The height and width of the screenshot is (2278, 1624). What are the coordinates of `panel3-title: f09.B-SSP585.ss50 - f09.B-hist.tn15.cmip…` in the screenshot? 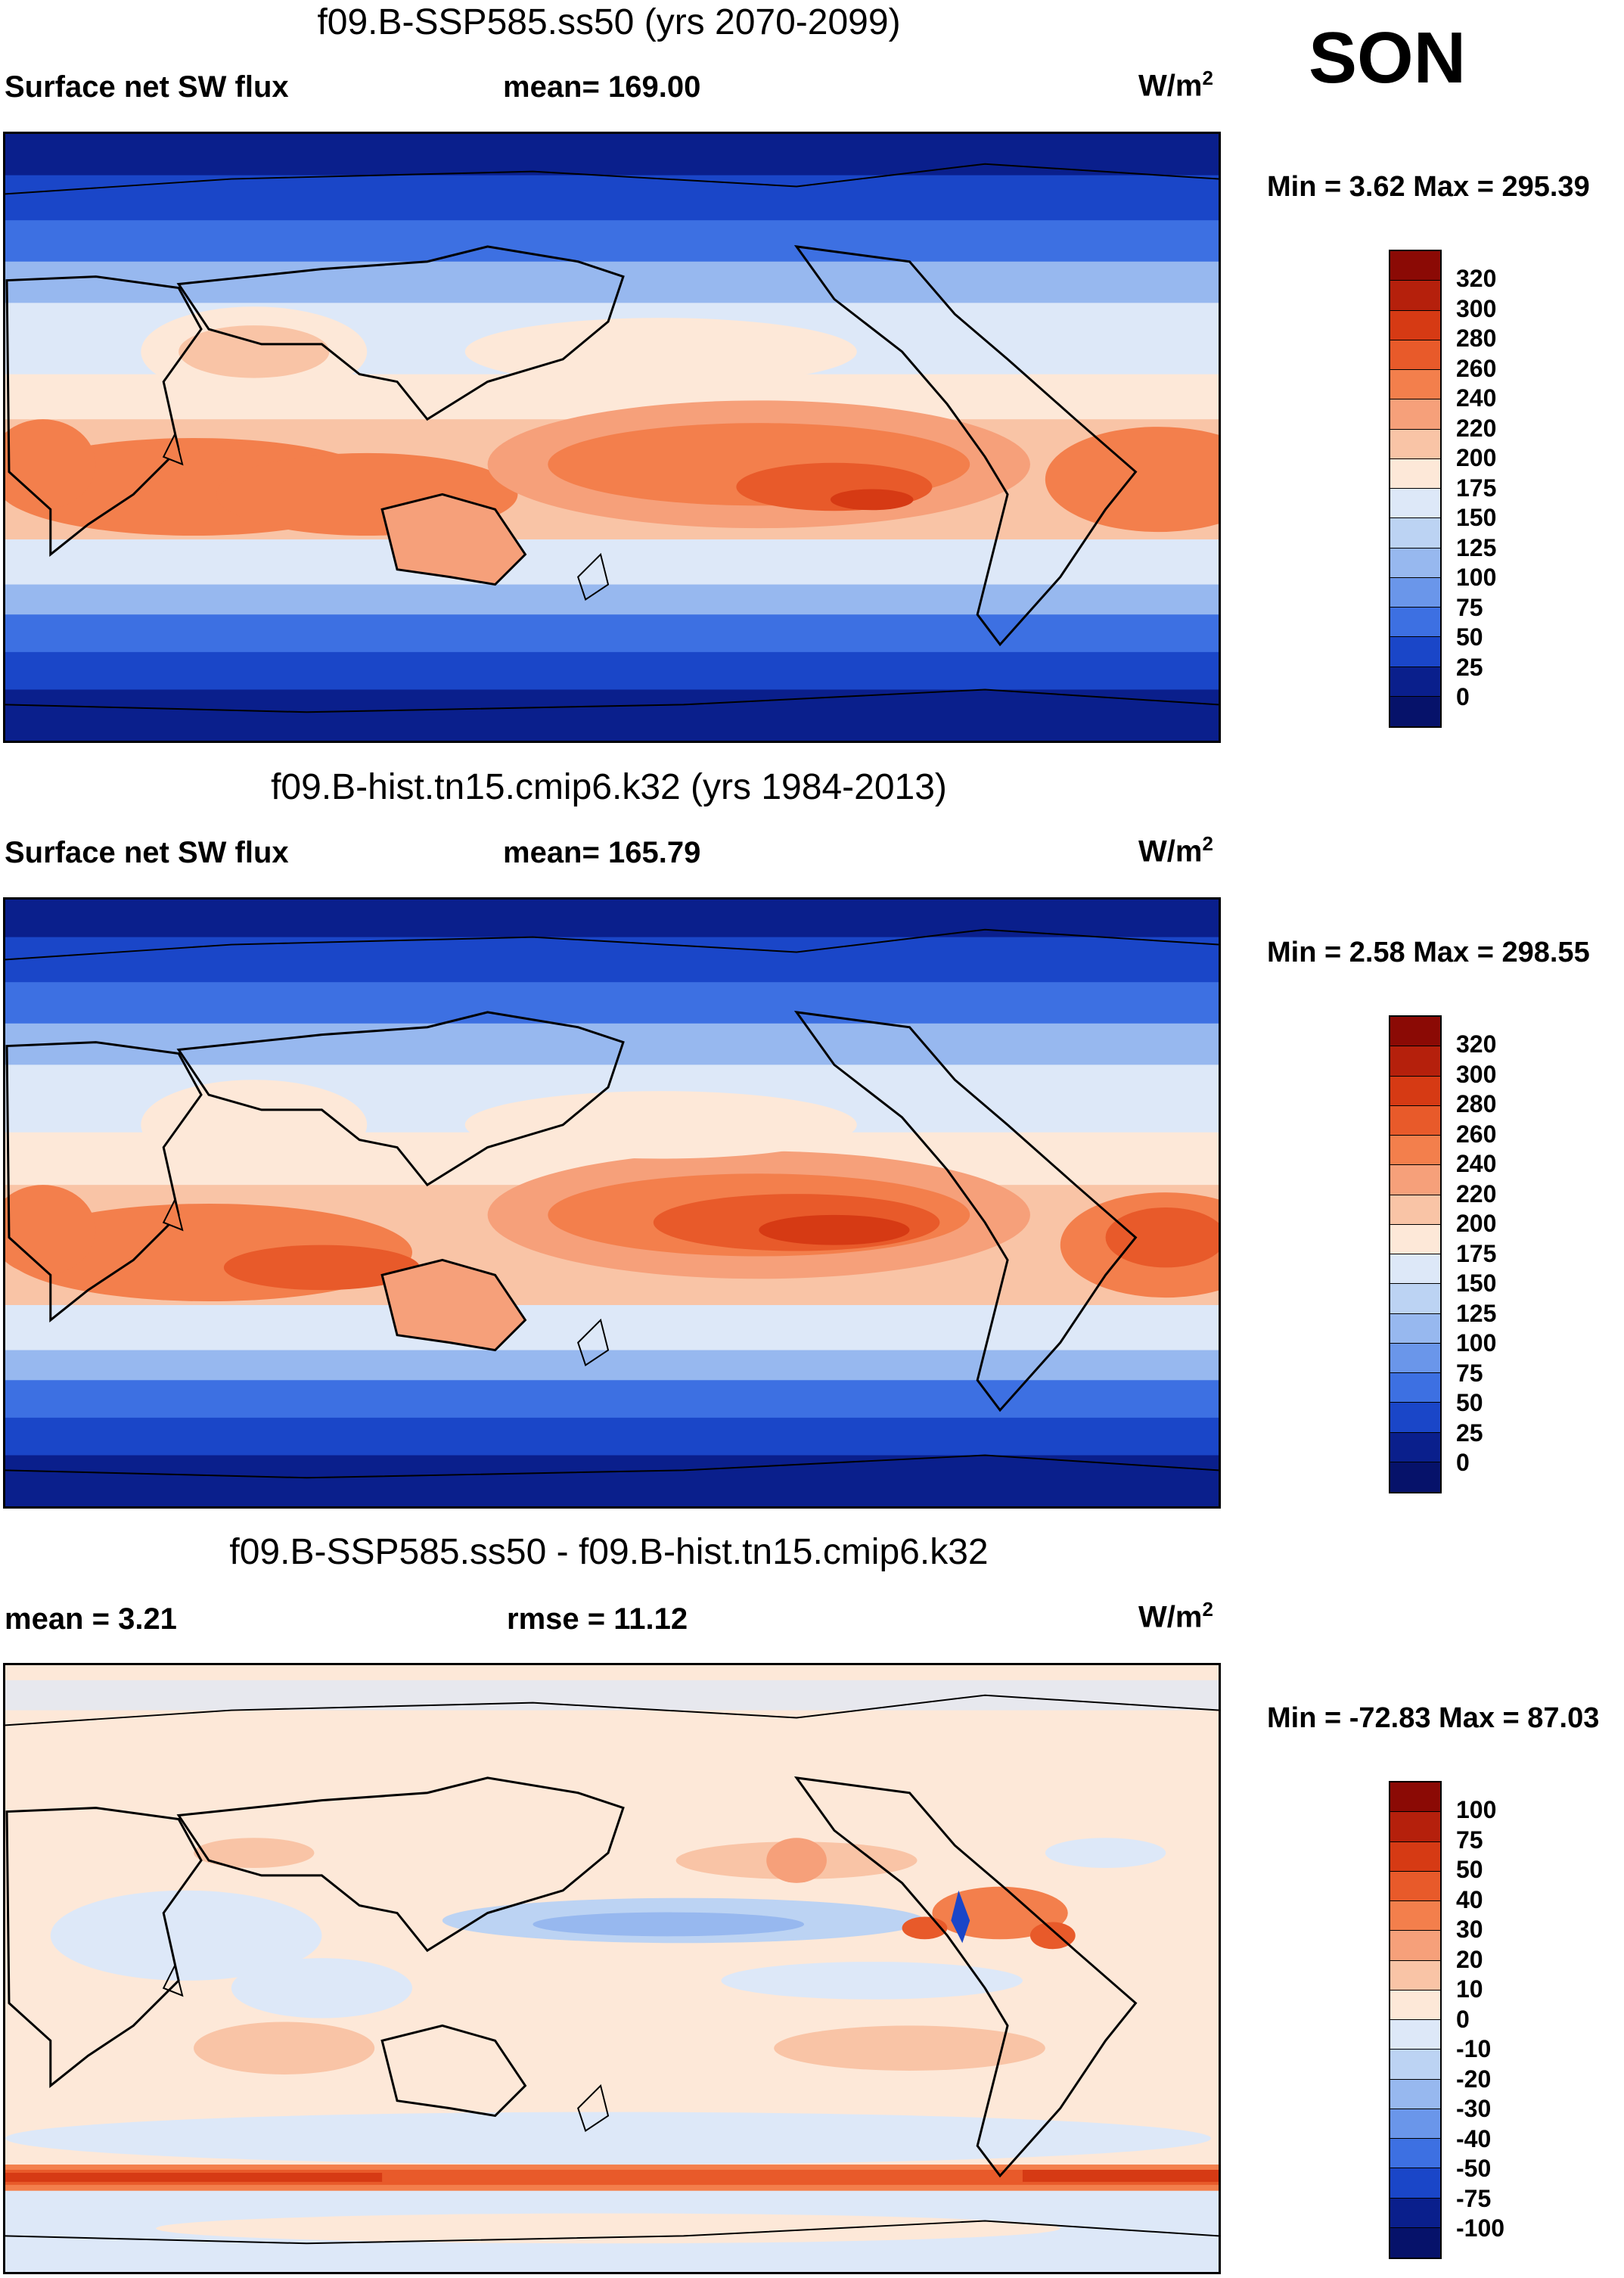 It's located at (609, 1552).